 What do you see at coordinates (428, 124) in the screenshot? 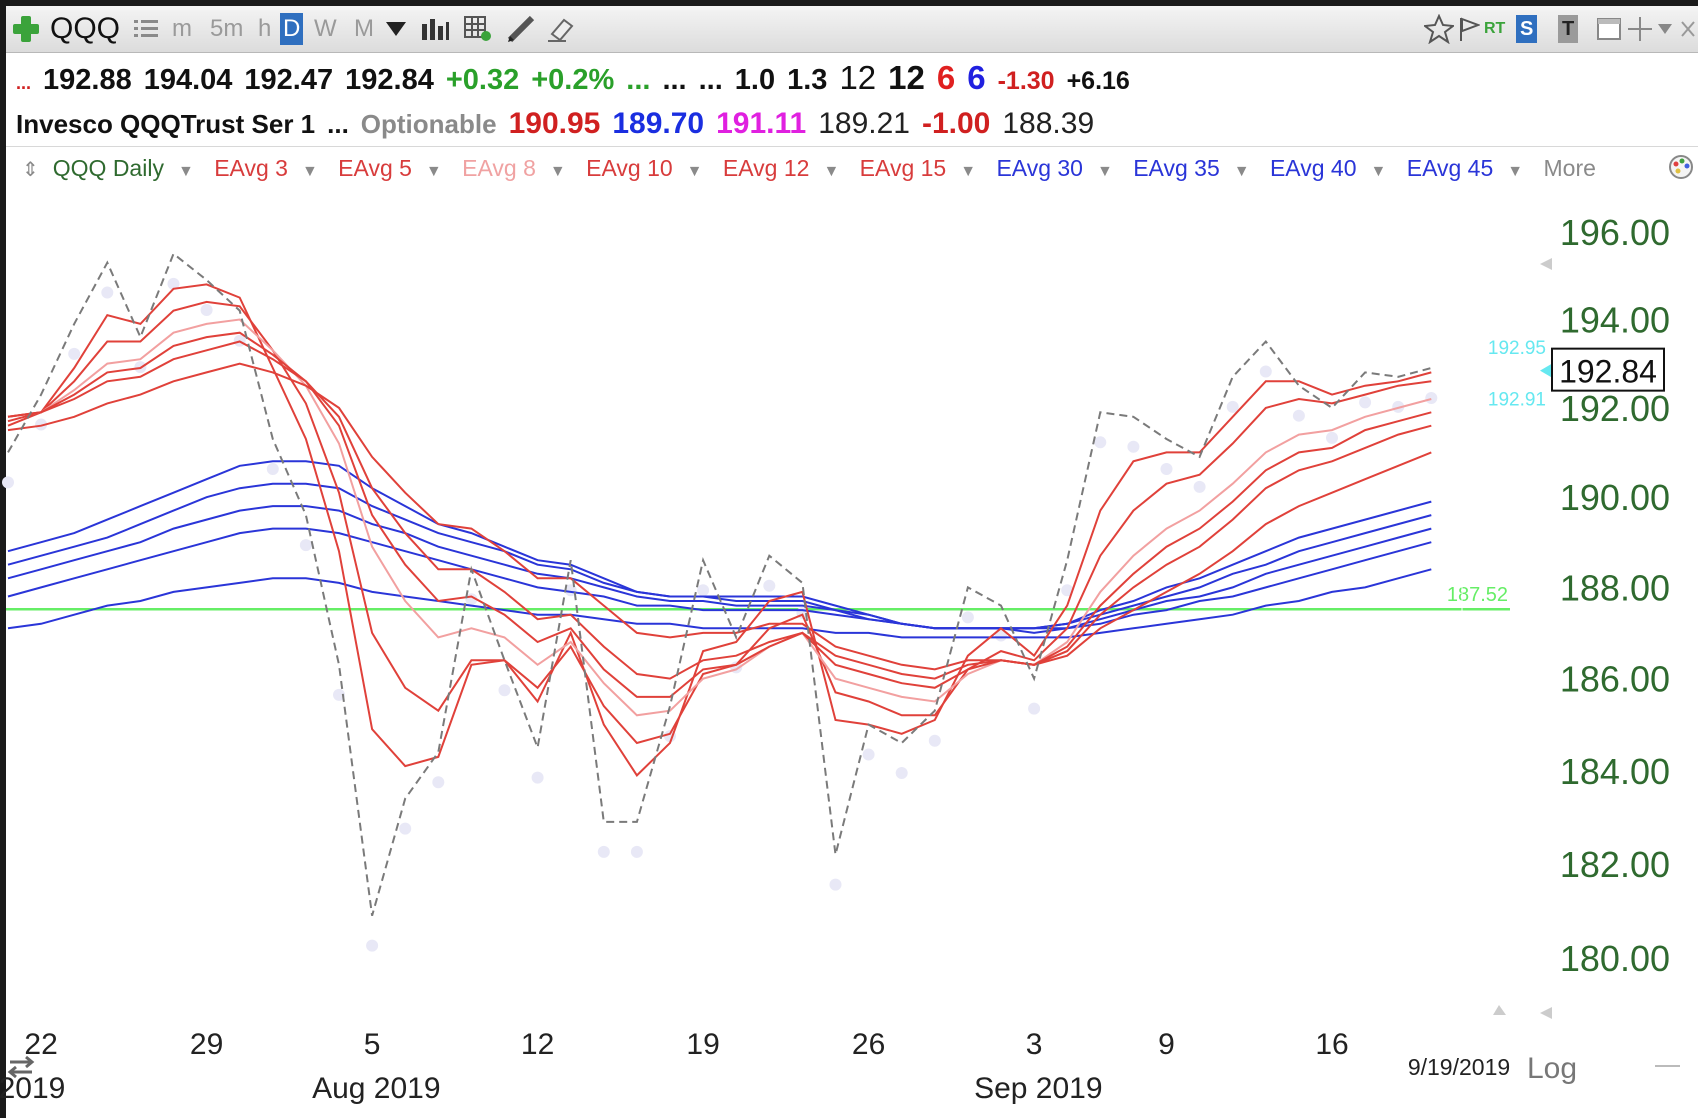
I see `optionable-label: Optionable` at bounding box center [428, 124].